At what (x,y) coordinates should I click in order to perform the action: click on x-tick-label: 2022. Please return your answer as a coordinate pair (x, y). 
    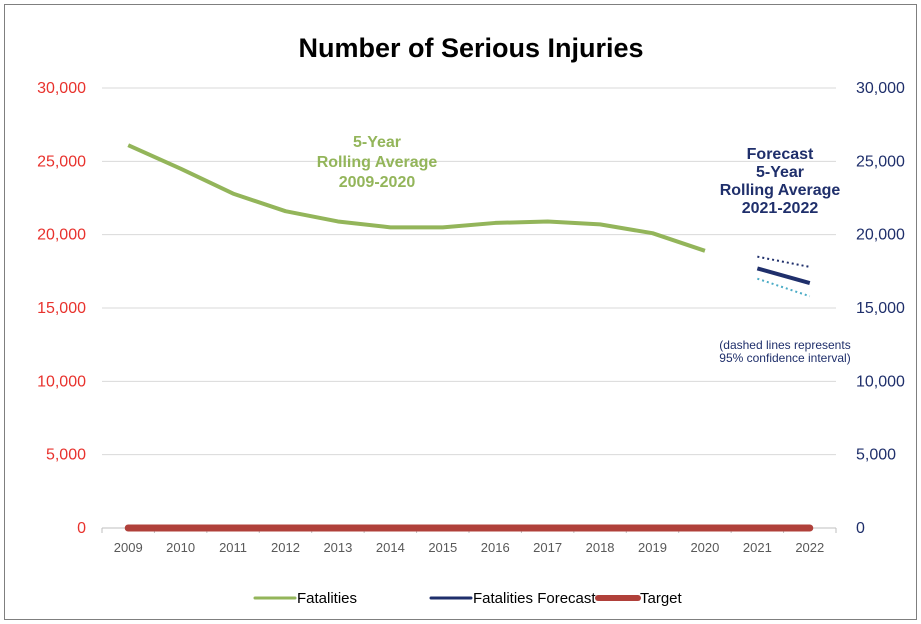
    Looking at the image, I should click on (809, 547).